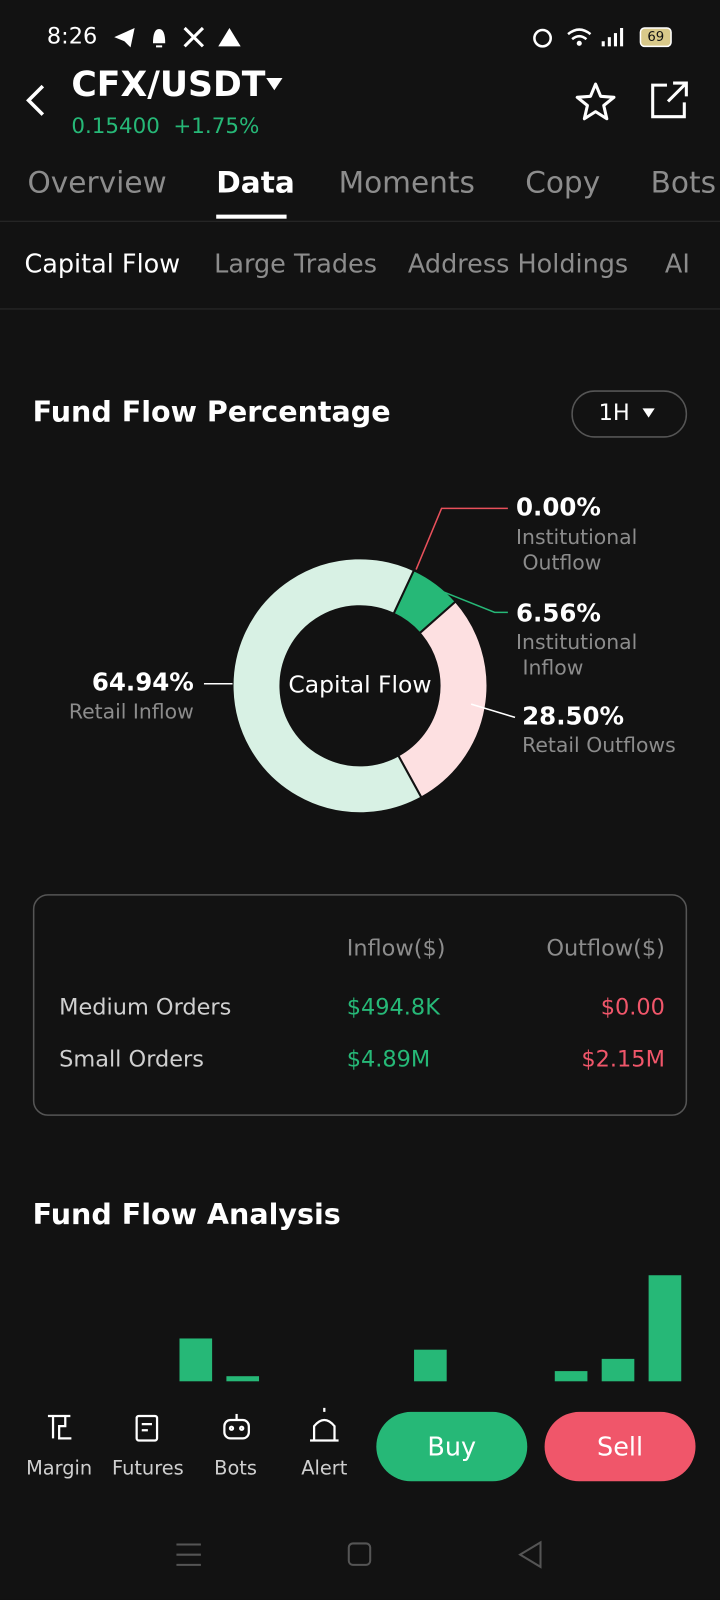  I want to click on share-button, so click(669, 100).